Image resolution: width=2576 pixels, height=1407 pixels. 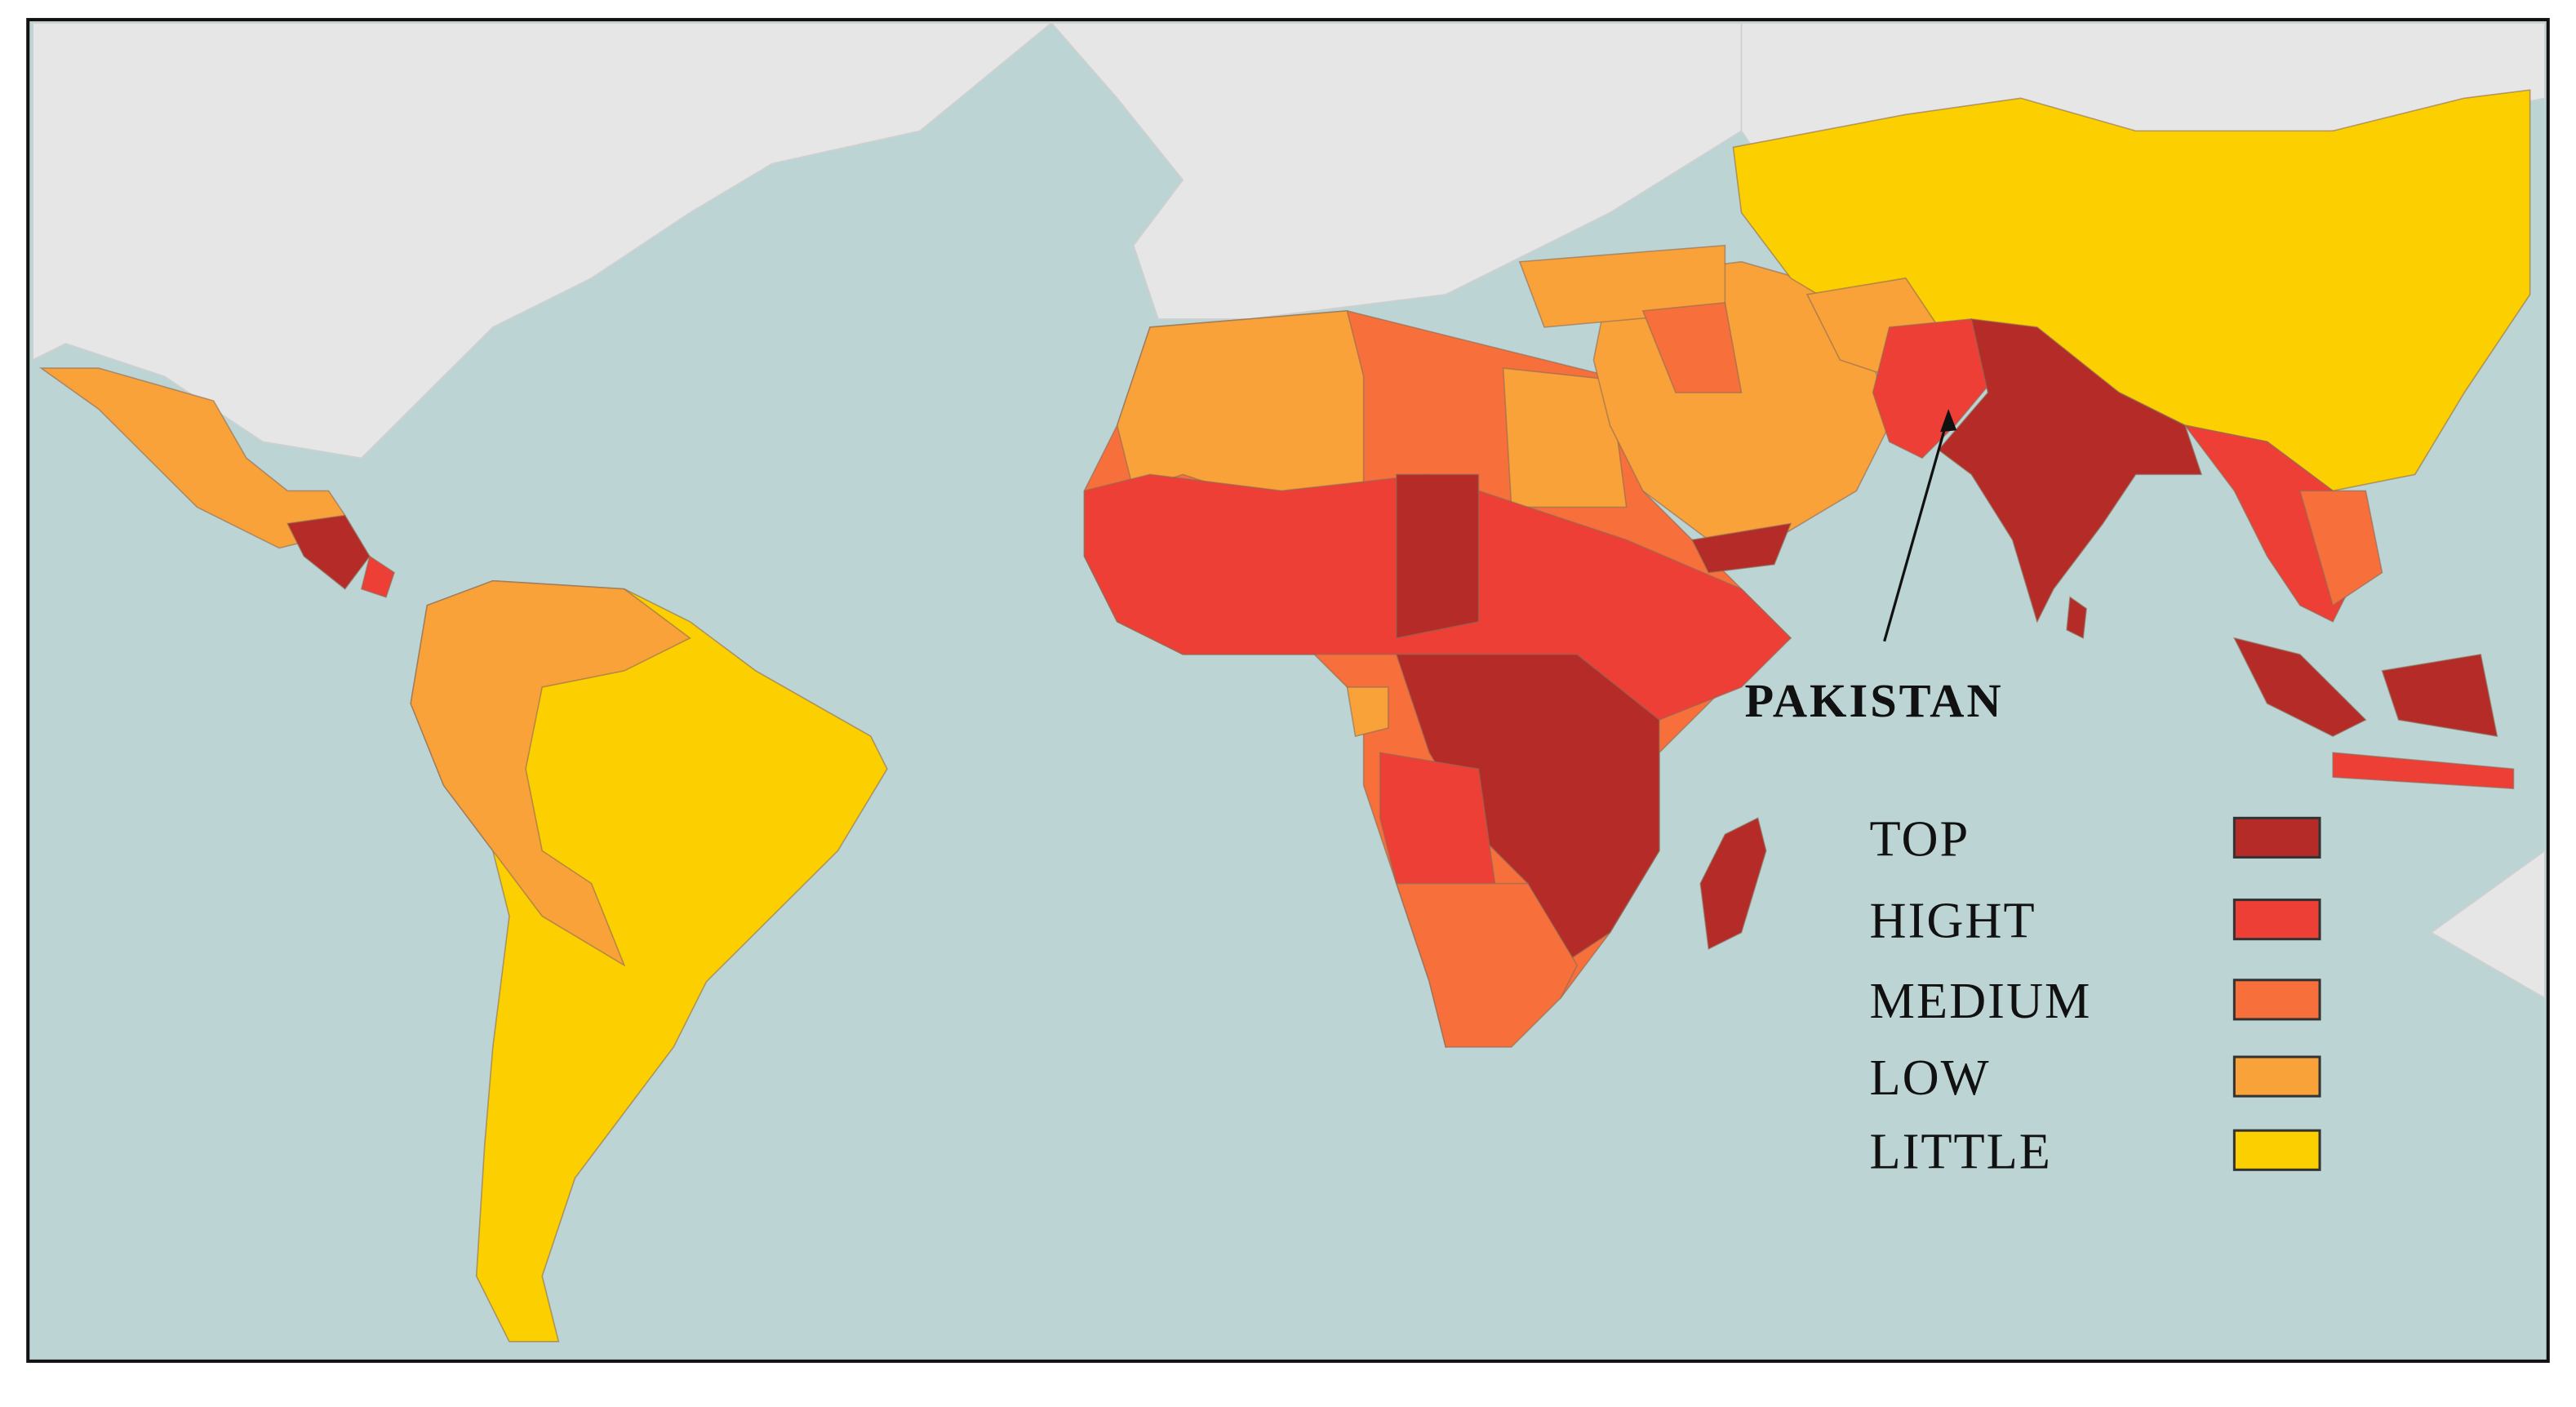 What do you see at coordinates (1961, 1151) in the screenshot?
I see `legend-label: LITTLE` at bounding box center [1961, 1151].